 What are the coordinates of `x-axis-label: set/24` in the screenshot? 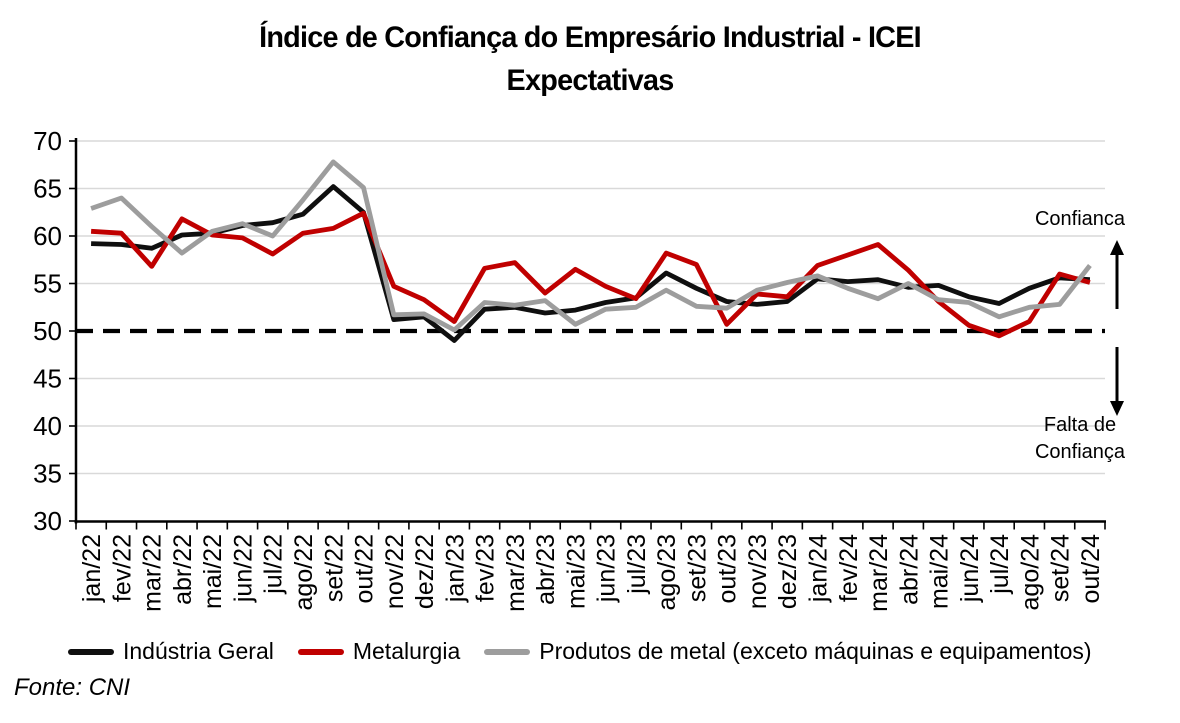 It's located at (1061, 568).